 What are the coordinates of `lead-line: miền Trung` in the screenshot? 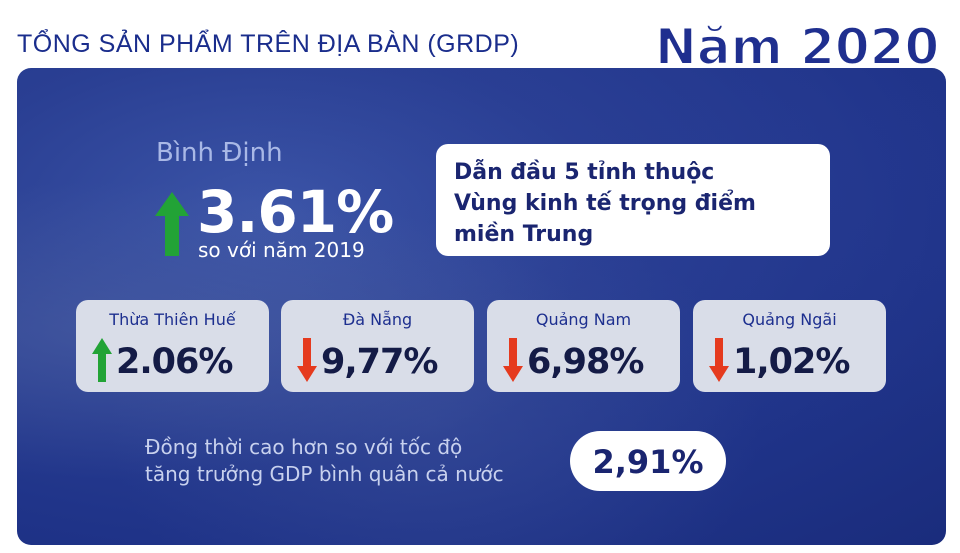 It's located at (524, 234).